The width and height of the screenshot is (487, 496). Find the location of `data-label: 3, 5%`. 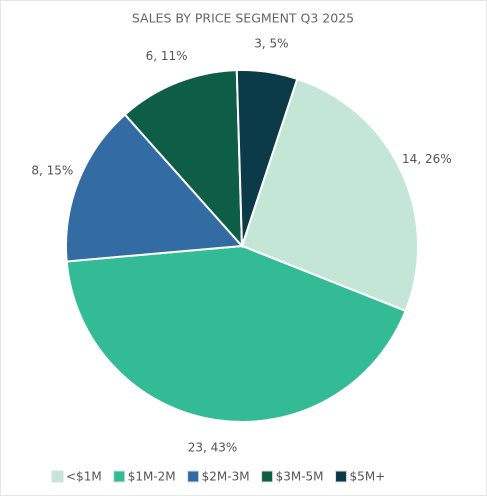

data-label: 3, 5% is located at coordinates (271, 44).